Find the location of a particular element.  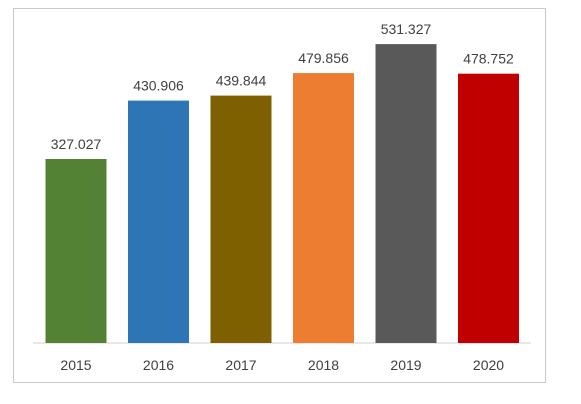

bar-2020 is located at coordinates (488, 208).